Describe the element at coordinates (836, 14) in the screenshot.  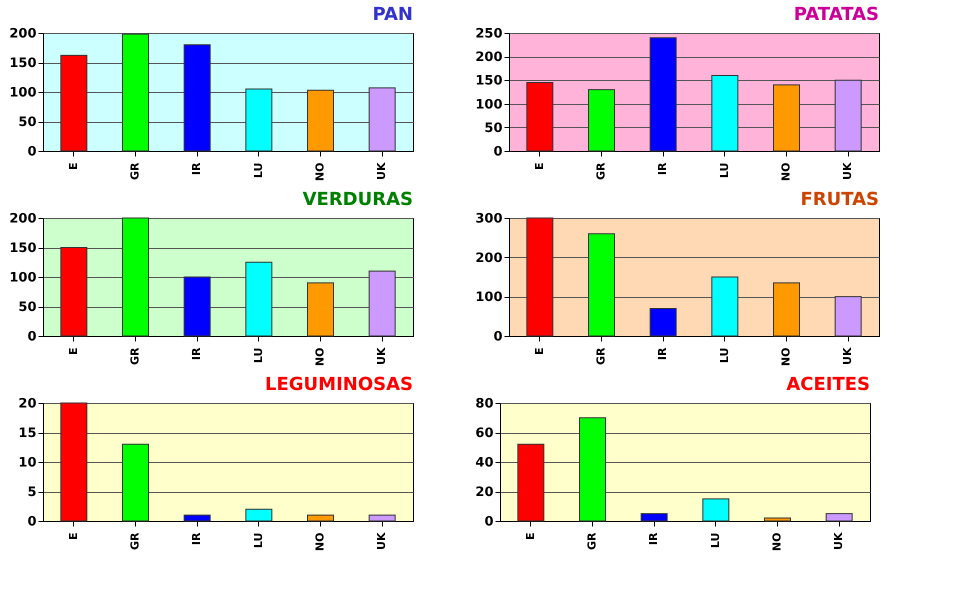
I see `chart-title: PATATAS` at that location.